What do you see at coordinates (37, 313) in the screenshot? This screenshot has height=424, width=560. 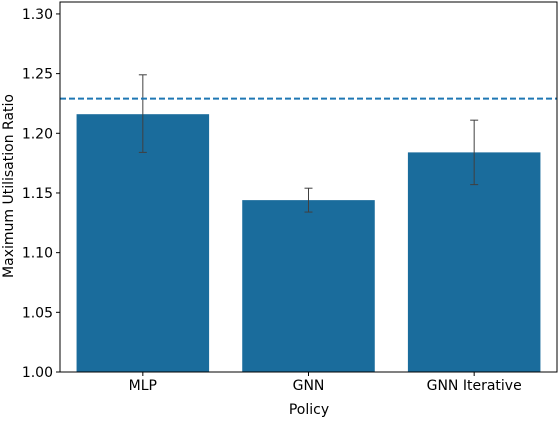 I see `y-tick-label: 1.05` at bounding box center [37, 313].